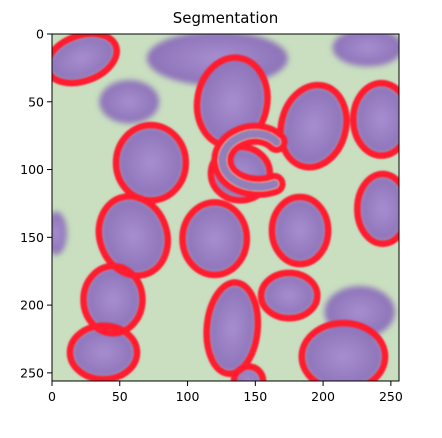 The image size is (442, 438). I want to click on x-tick-label: 250, so click(391, 396).